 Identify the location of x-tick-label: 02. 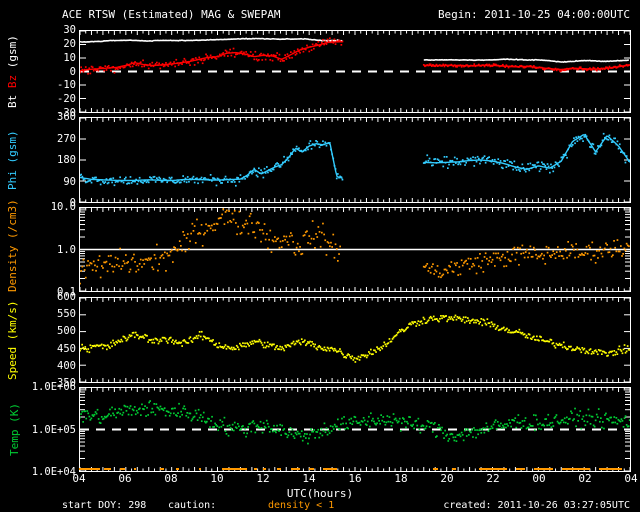
(585, 478).